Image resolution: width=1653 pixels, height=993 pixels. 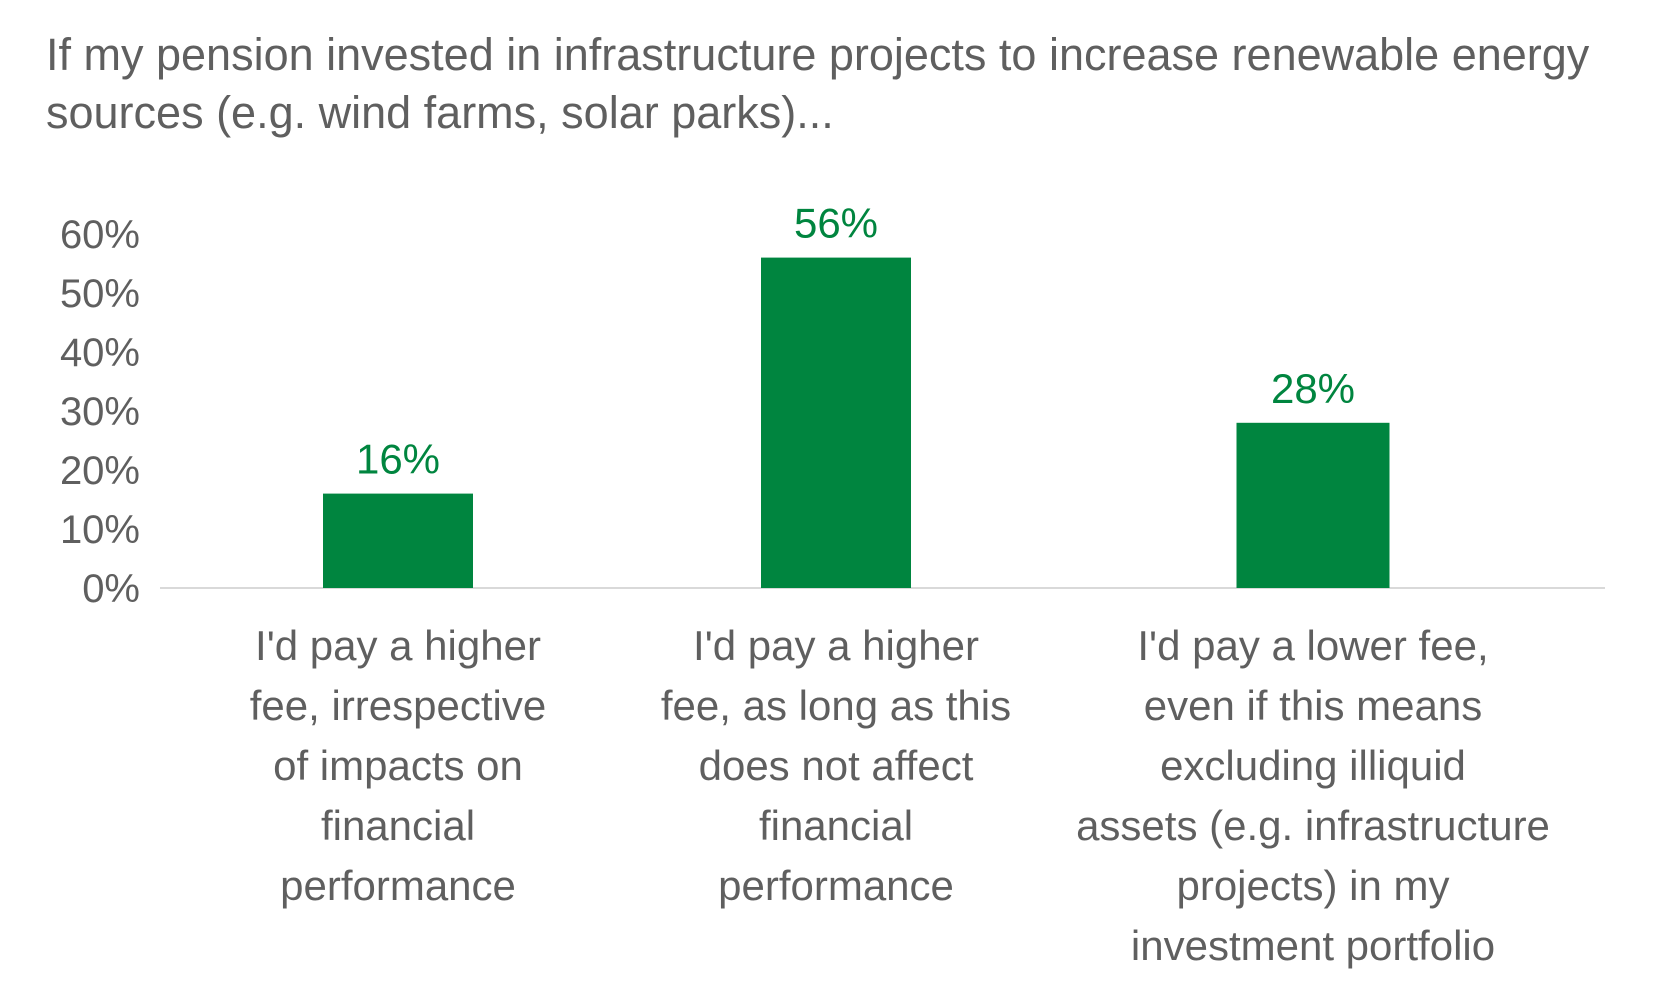 I want to click on bar-data-label: 56%, so click(x=836, y=223).